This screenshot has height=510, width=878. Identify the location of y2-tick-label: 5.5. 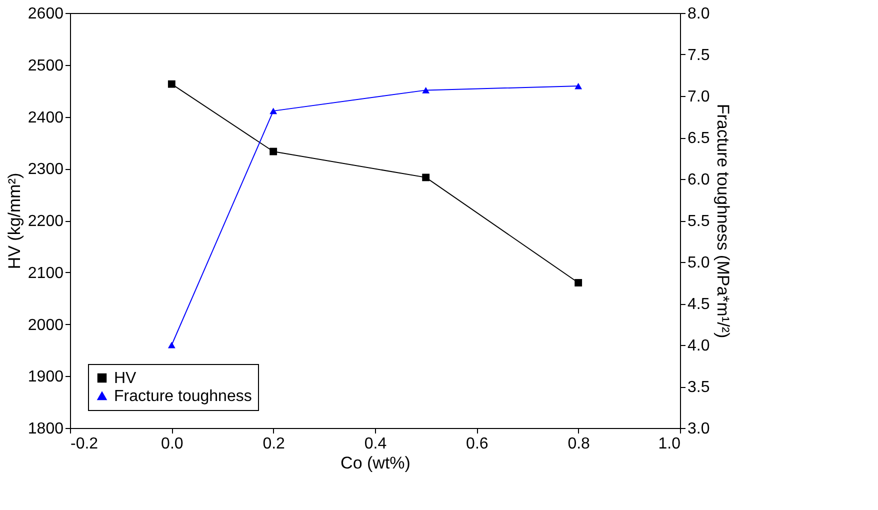
(699, 221).